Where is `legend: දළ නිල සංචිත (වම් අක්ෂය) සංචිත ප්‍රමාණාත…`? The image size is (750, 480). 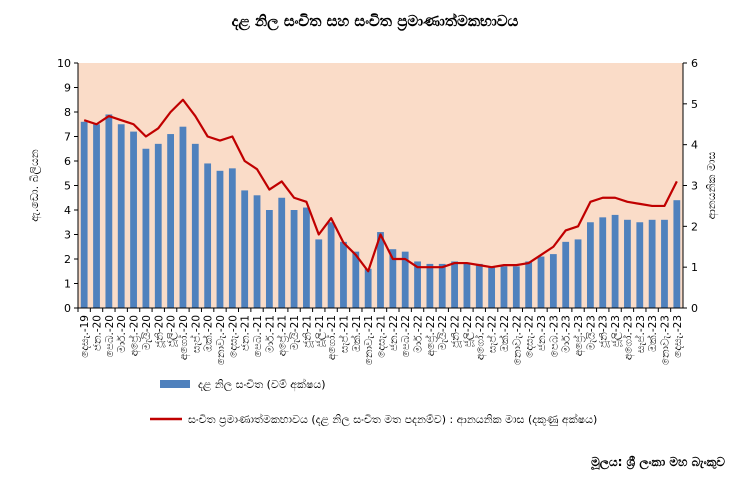
legend: දළ නිල සංචිත (වම් අක්ෂය) සංචිත ප්‍රමාණාත… is located at coordinates (373, 402).